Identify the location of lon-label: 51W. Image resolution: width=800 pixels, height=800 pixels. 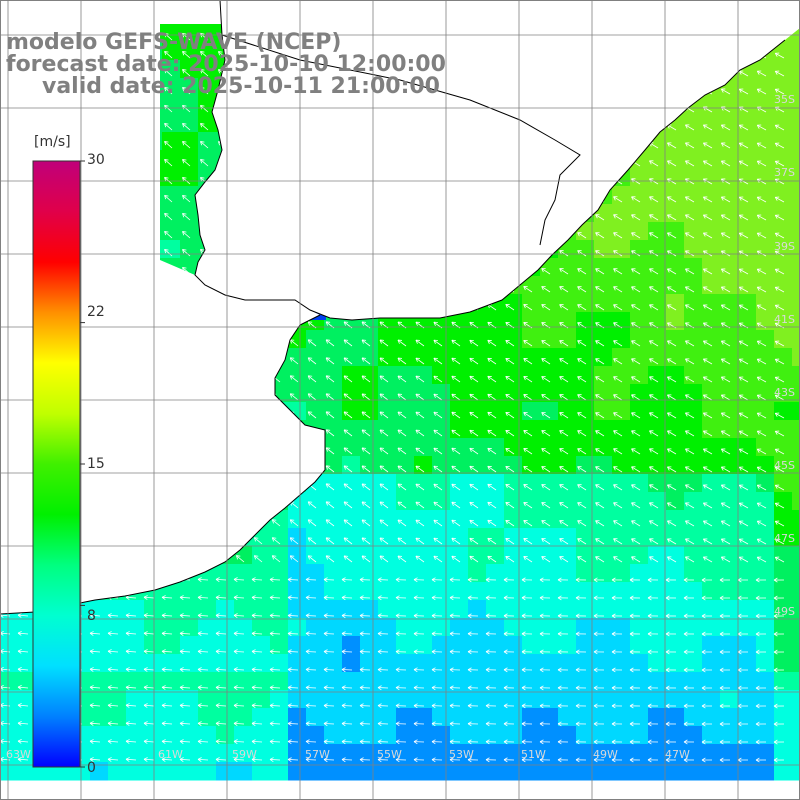
(533, 754).